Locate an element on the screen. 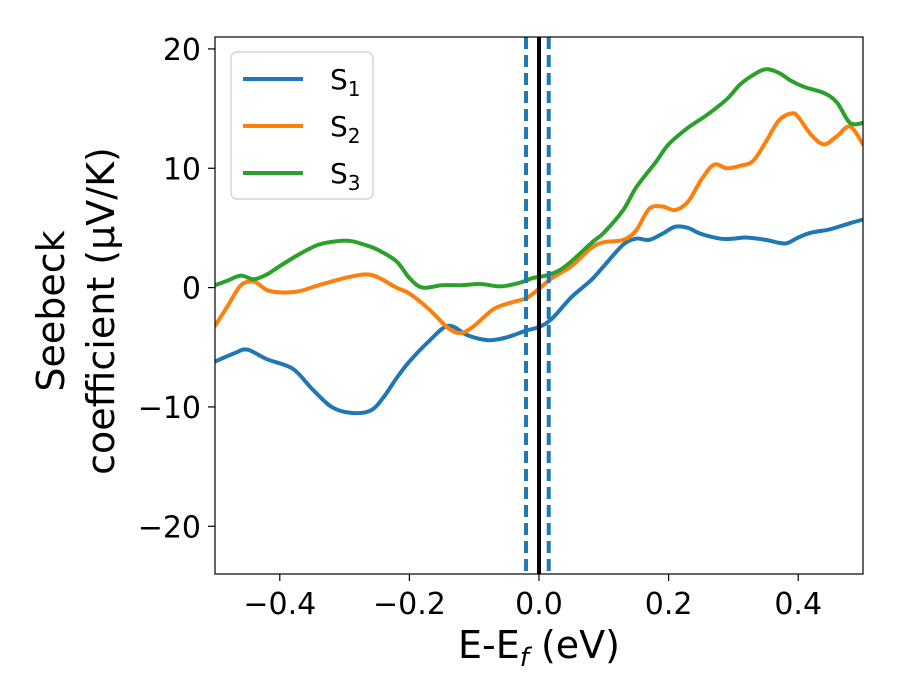  legend: S1 S2 S3 is located at coordinates (302, 125).